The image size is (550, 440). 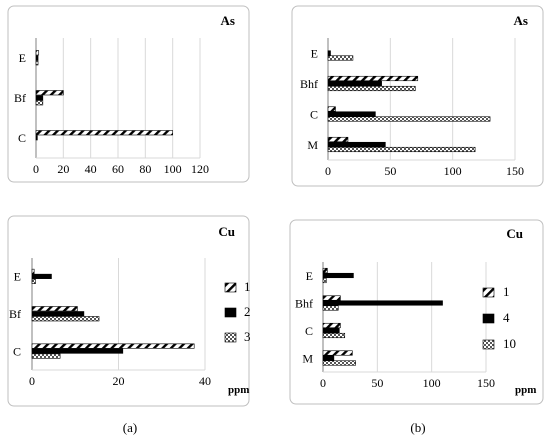 I want to click on legend: 1 2 3, so click(x=237, y=311).